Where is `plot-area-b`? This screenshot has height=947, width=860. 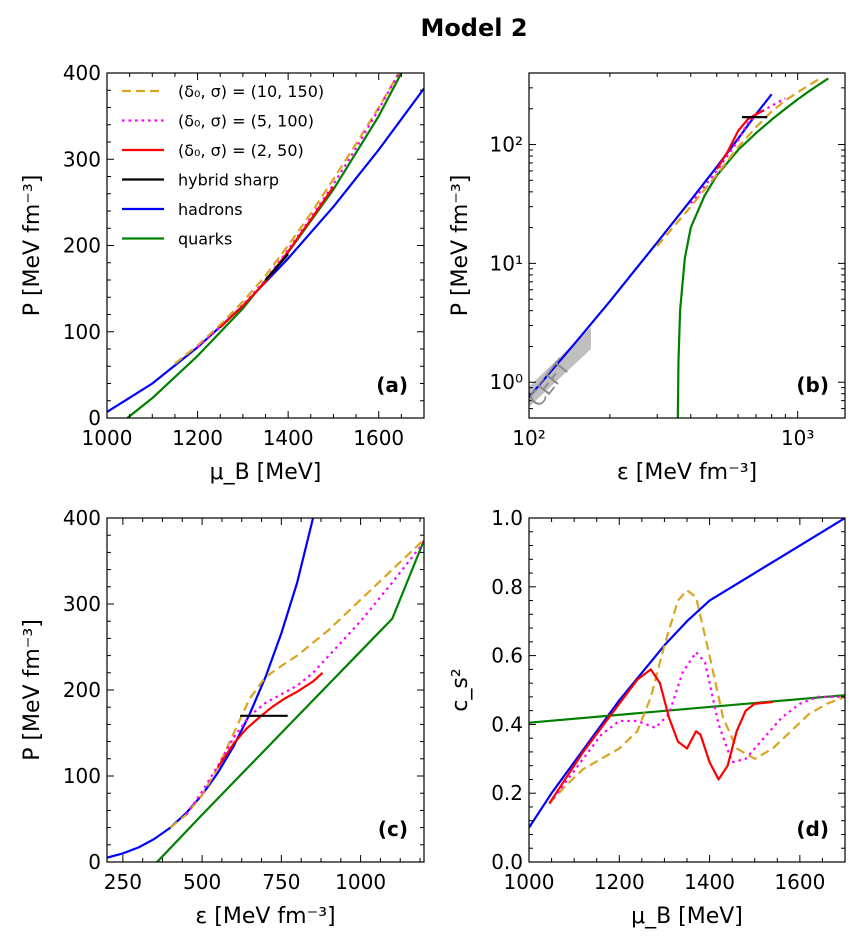 plot-area-b is located at coordinates (679, 247).